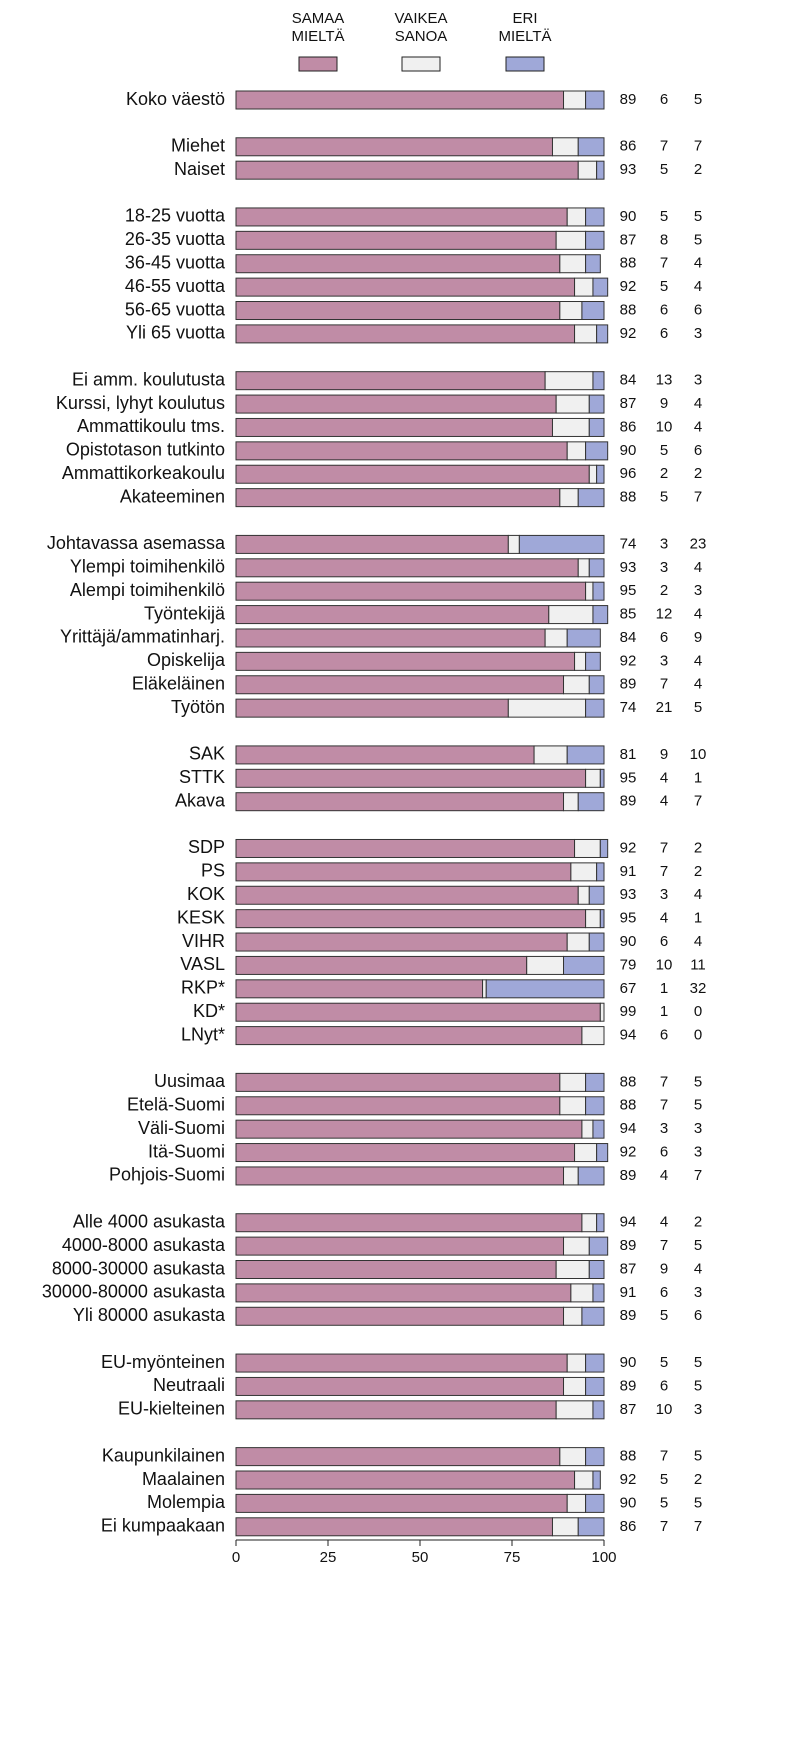 The height and width of the screenshot is (1762, 798). I want to click on value-label: 95, so click(628, 777).